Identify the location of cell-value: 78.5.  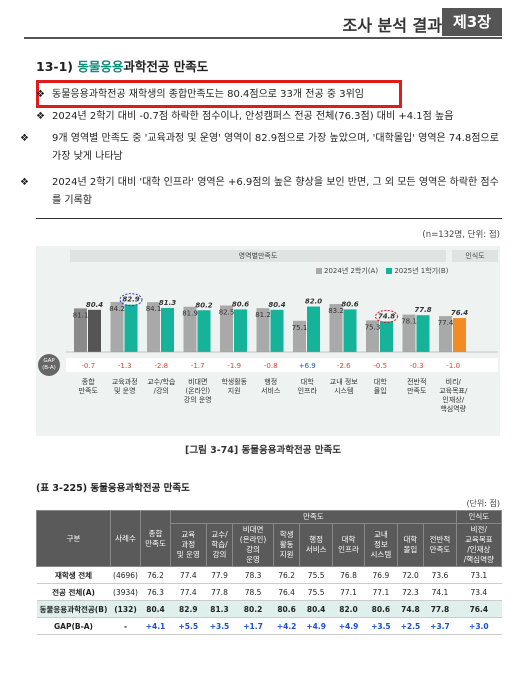
(253, 592).